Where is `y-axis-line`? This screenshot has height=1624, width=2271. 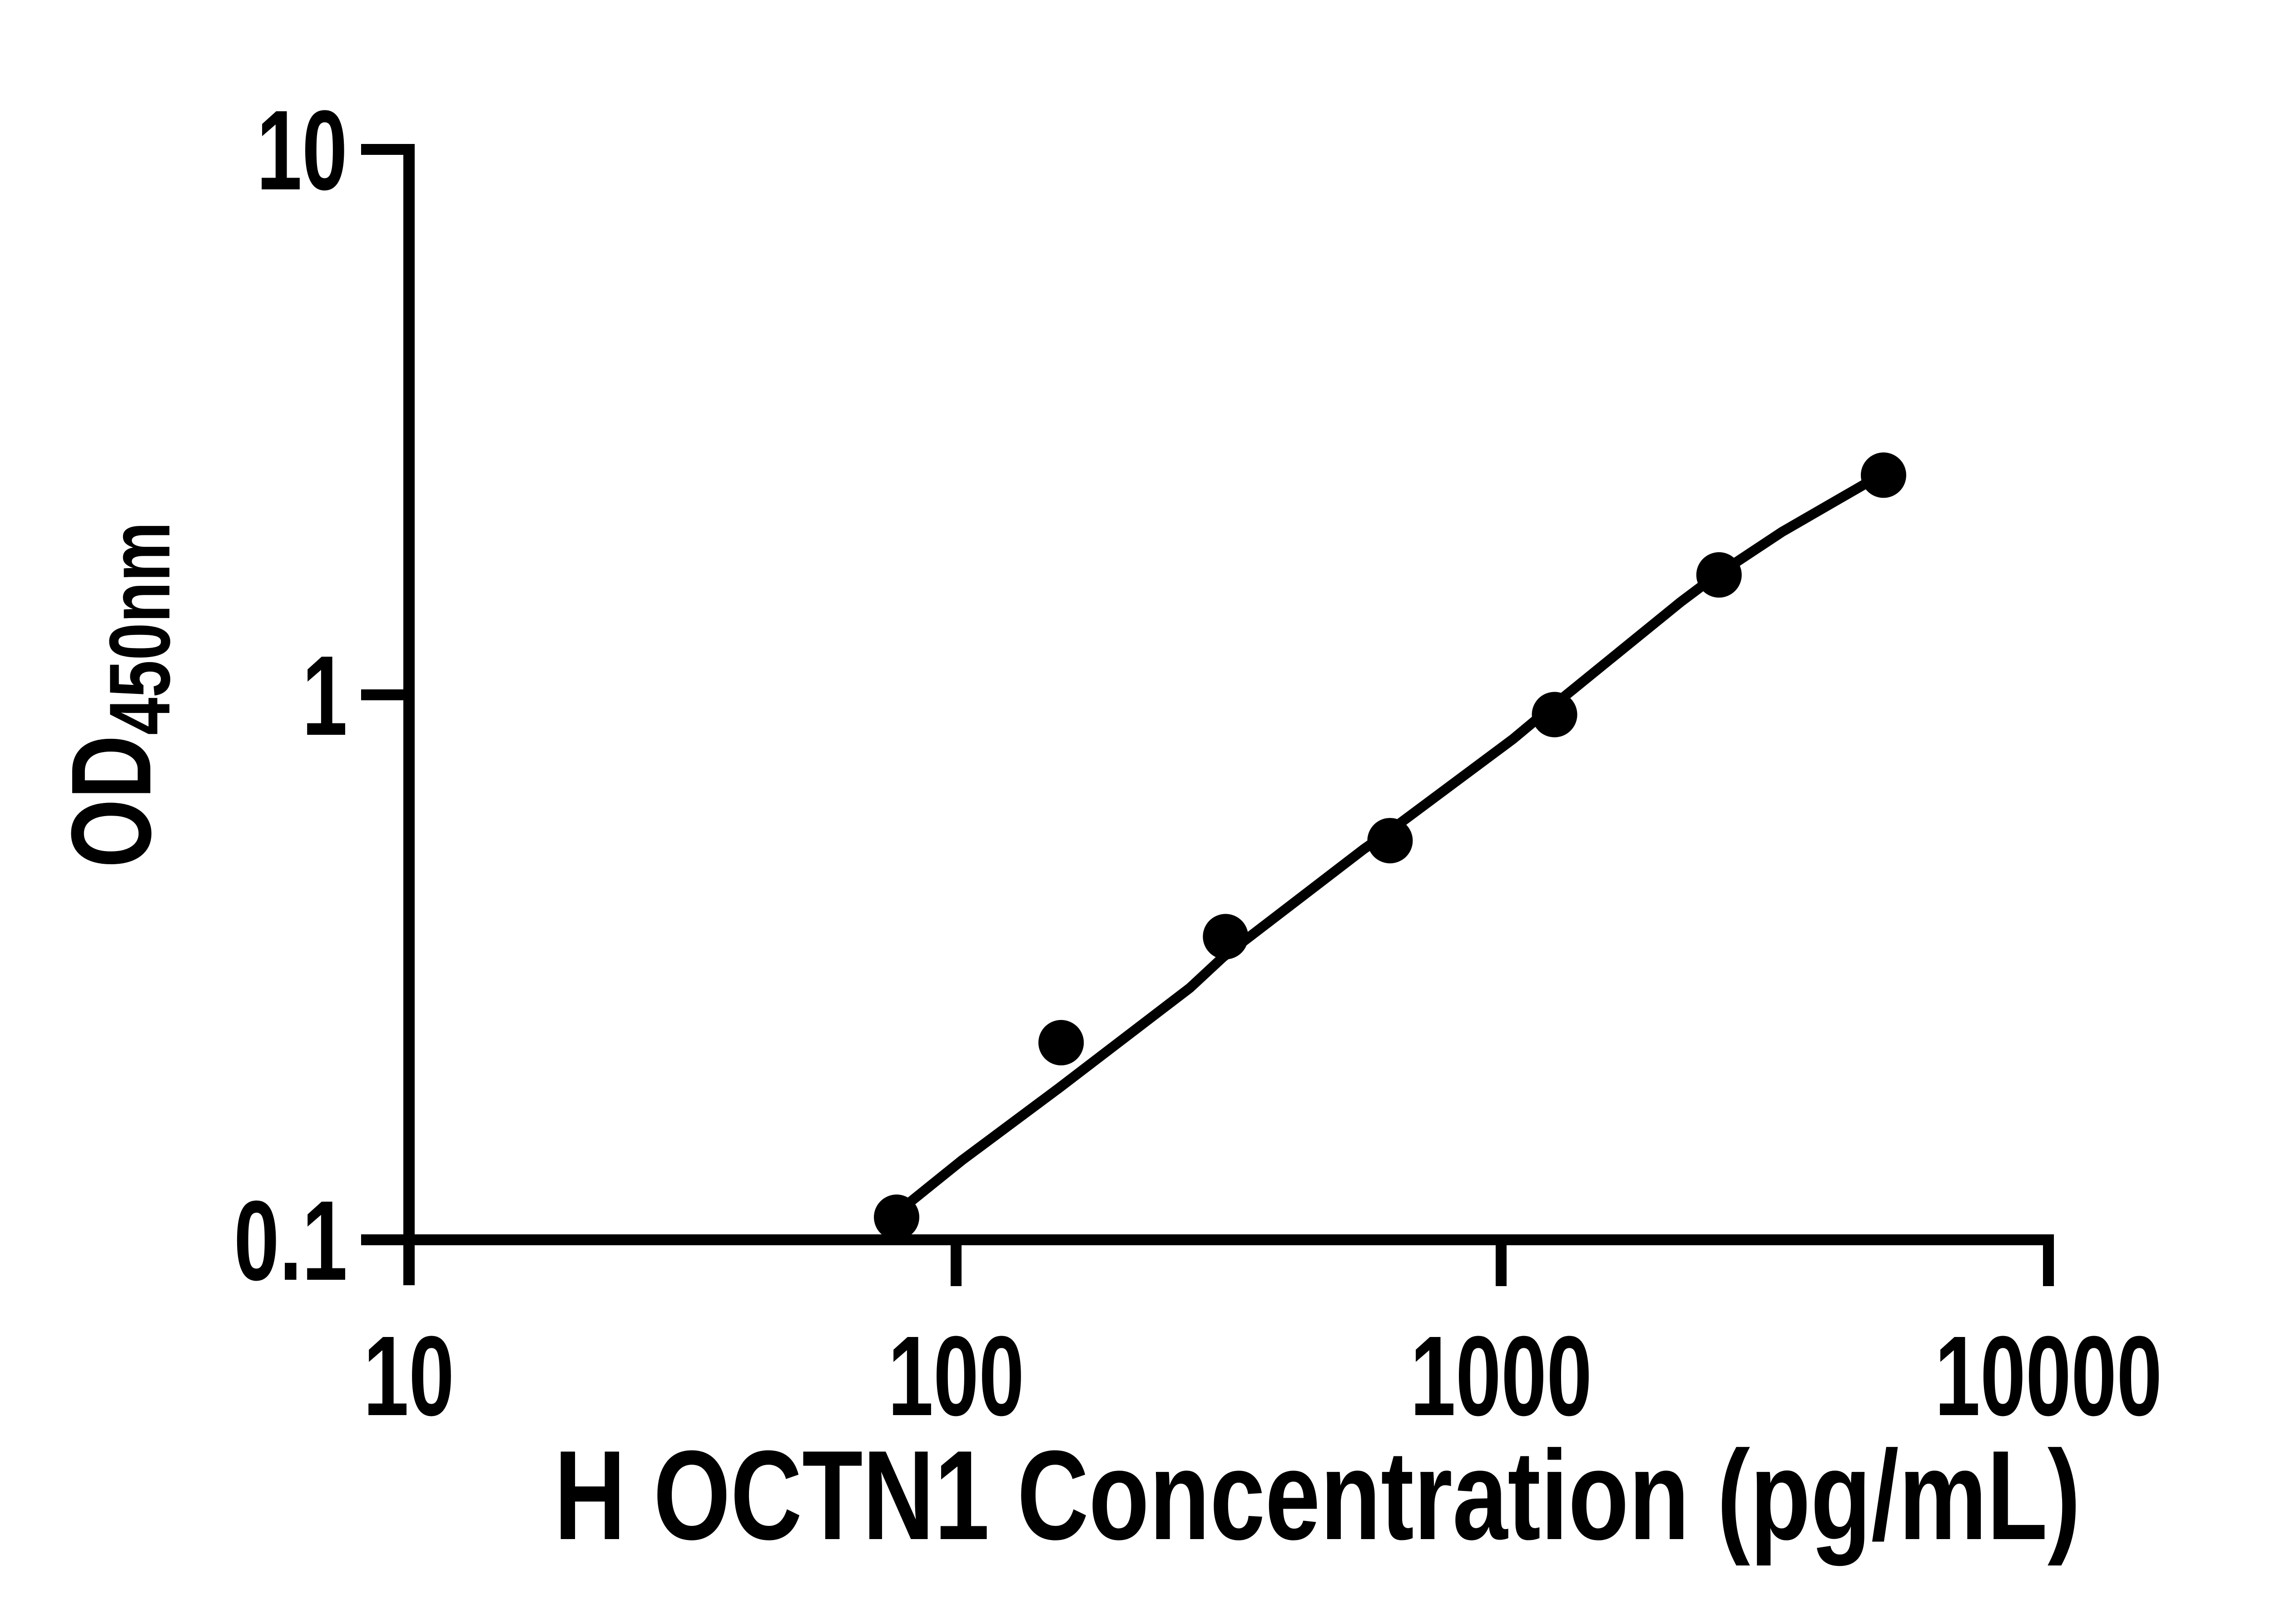
y-axis-line is located at coordinates (409, 714).